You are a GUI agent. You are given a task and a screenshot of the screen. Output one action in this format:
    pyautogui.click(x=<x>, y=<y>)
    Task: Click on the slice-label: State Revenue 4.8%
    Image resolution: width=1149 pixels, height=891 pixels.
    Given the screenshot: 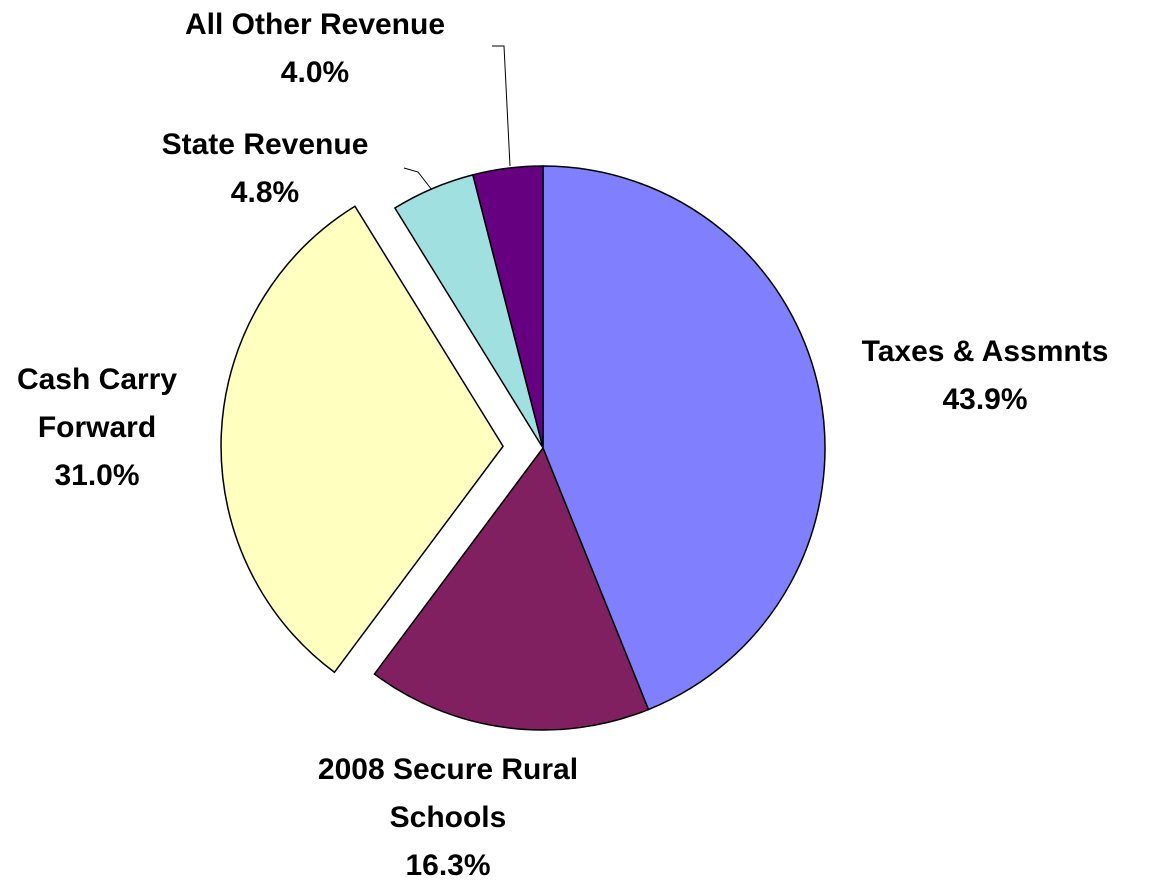 What is the action you would take?
    pyautogui.click(x=265, y=169)
    